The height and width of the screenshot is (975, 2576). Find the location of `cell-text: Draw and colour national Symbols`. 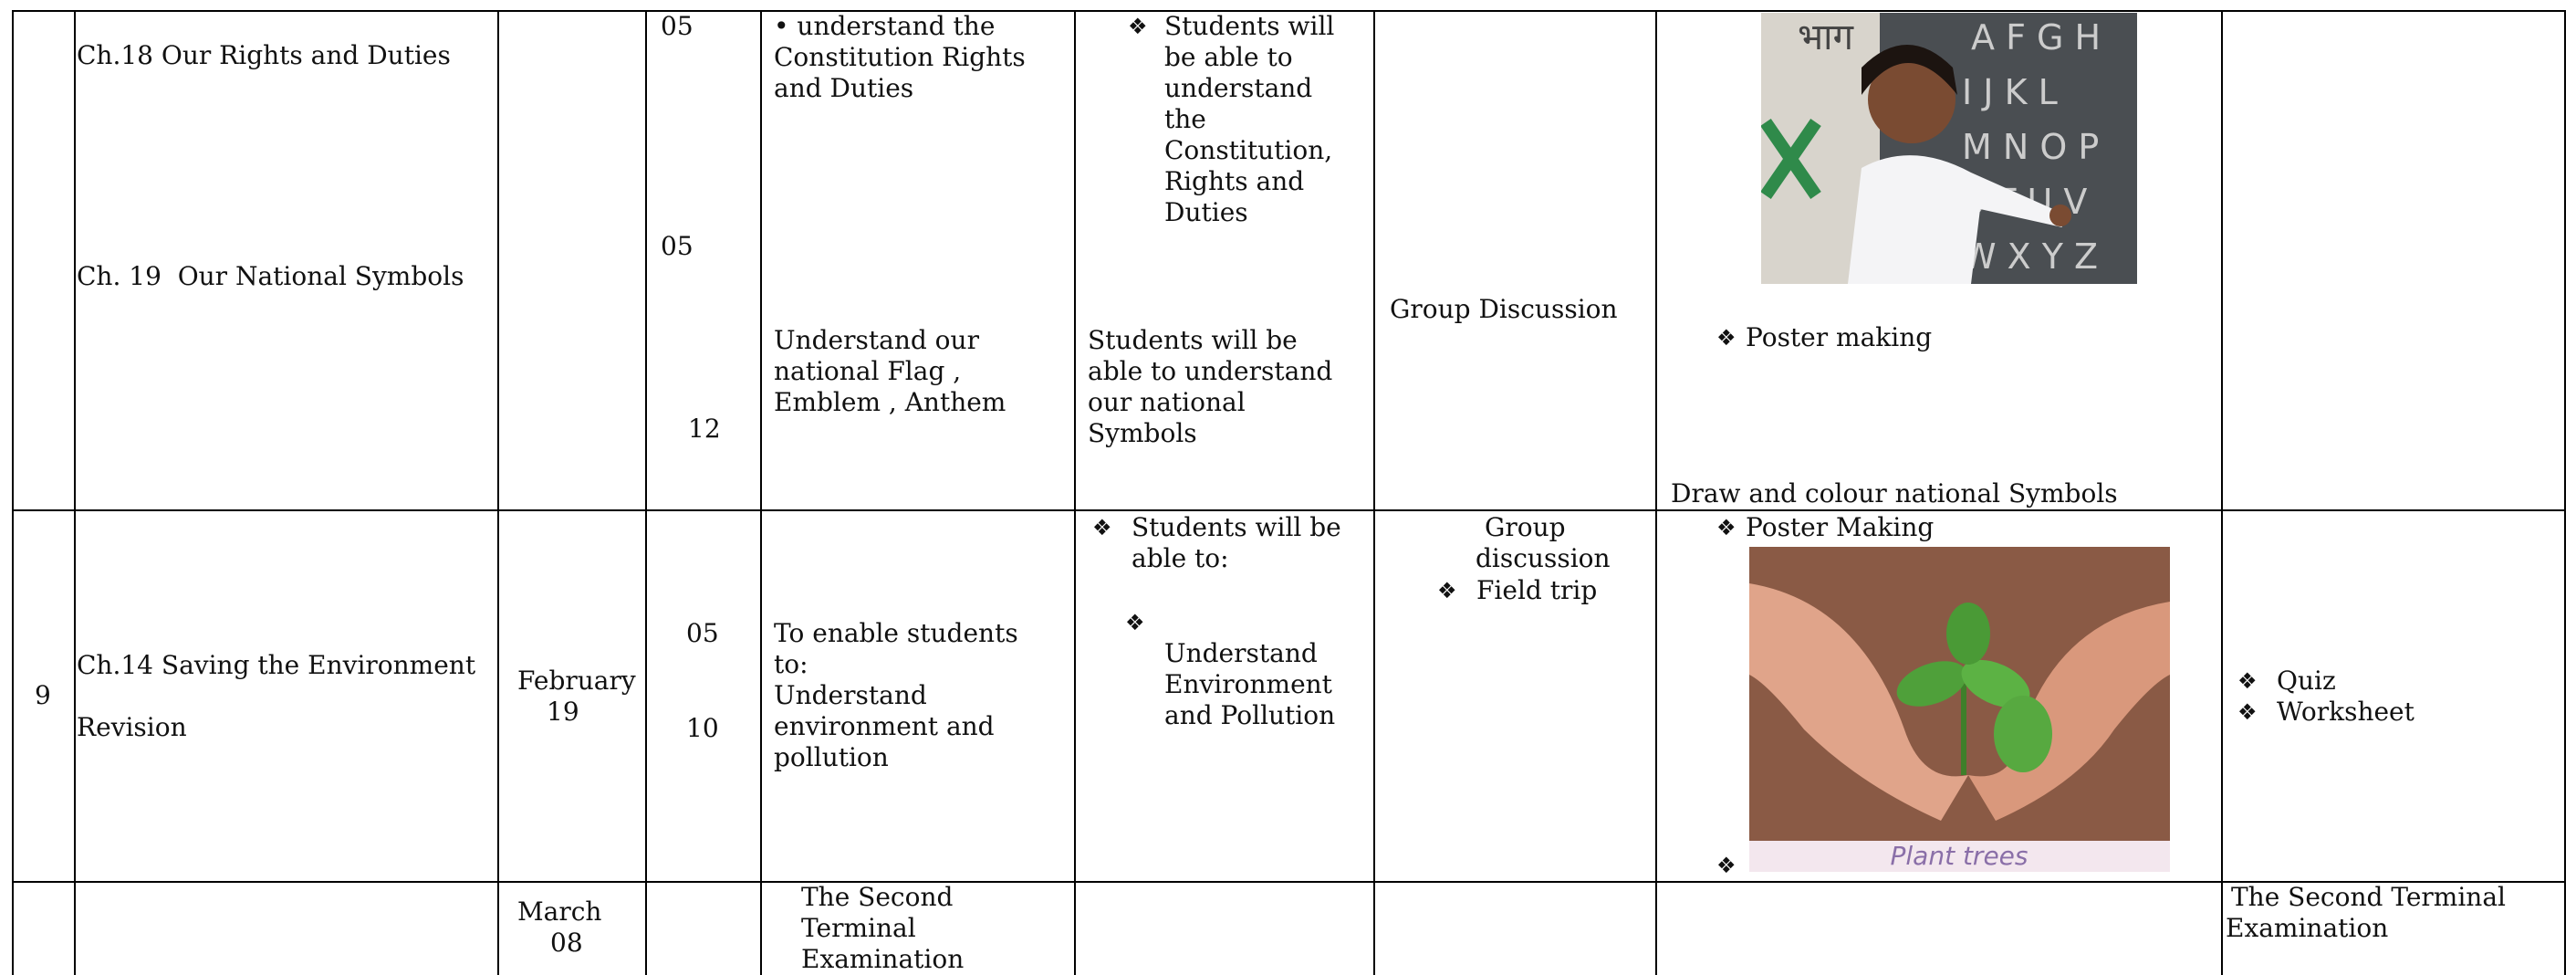

cell-text: Draw and colour national Symbols is located at coordinates (1894, 493).